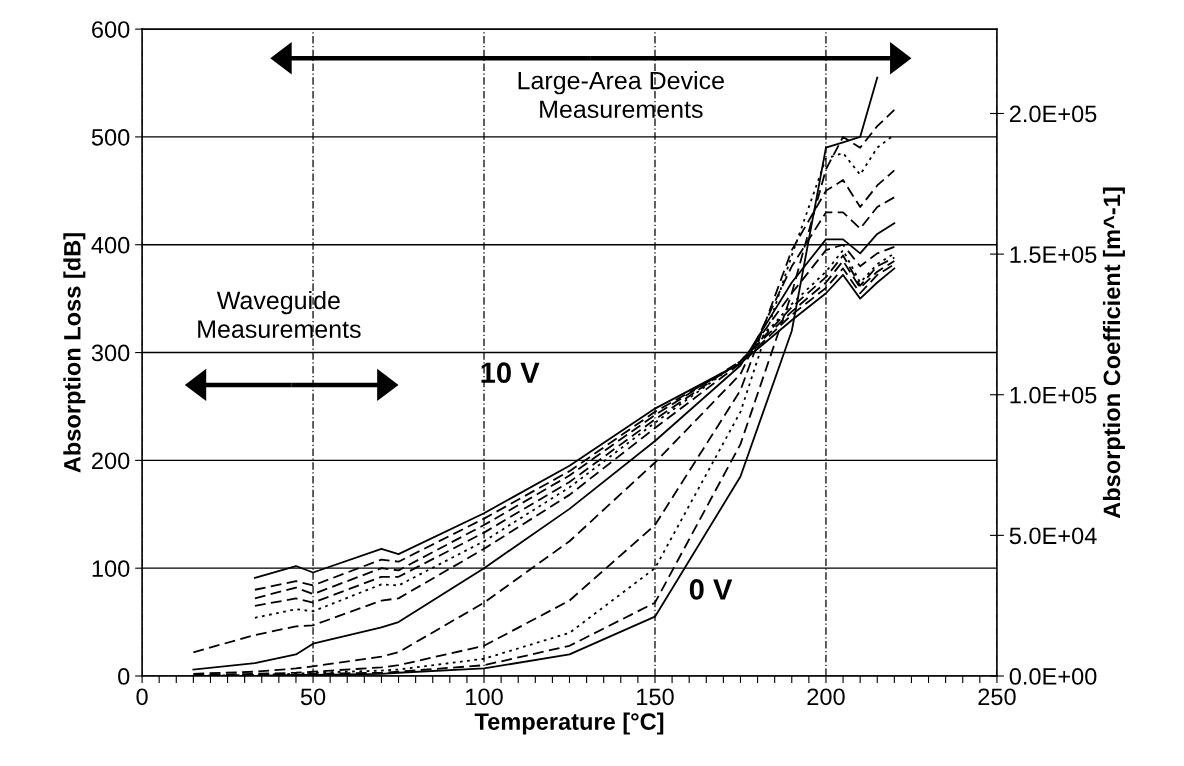 The height and width of the screenshot is (766, 1184). What do you see at coordinates (111, 568) in the screenshot?
I see `y-tick-label: 100` at bounding box center [111, 568].